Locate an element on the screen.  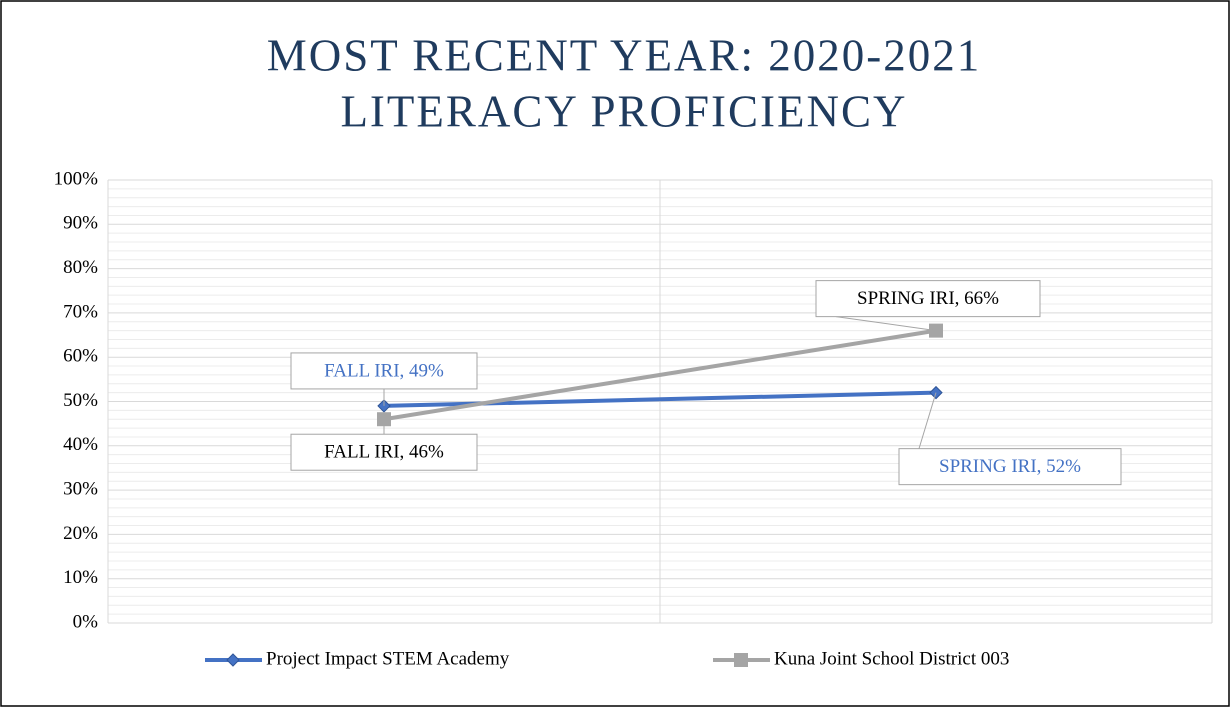
data-label: SPRING IRI, 52% is located at coordinates (1010, 466).